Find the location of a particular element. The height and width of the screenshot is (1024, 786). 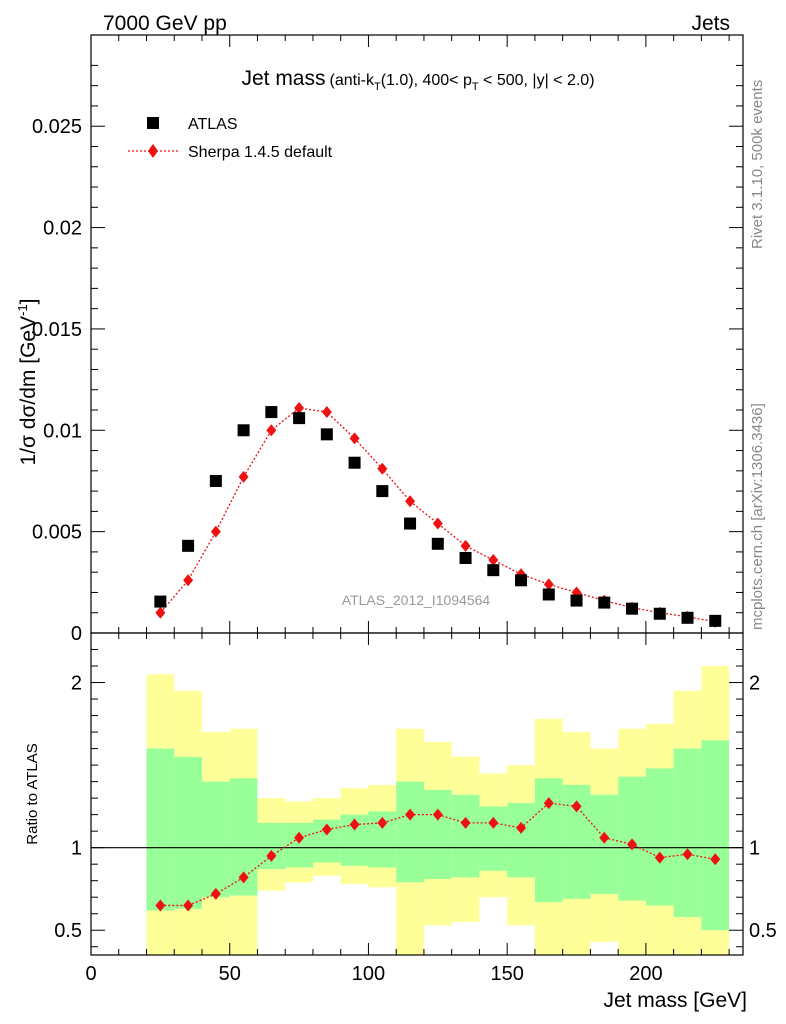

top-y-tick-label: 0.02 is located at coordinates (62, 229).